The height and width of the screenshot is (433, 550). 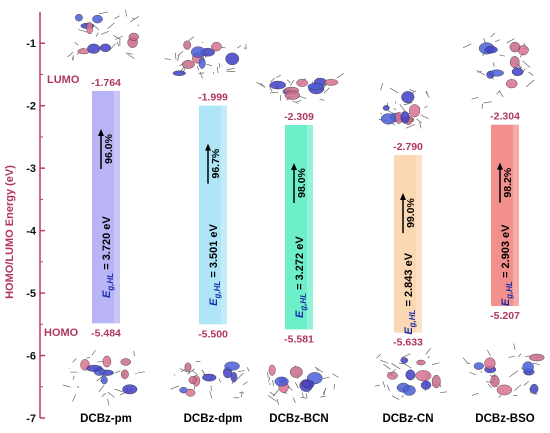 I want to click on homo-value-label: -5.484, so click(x=106, y=333).